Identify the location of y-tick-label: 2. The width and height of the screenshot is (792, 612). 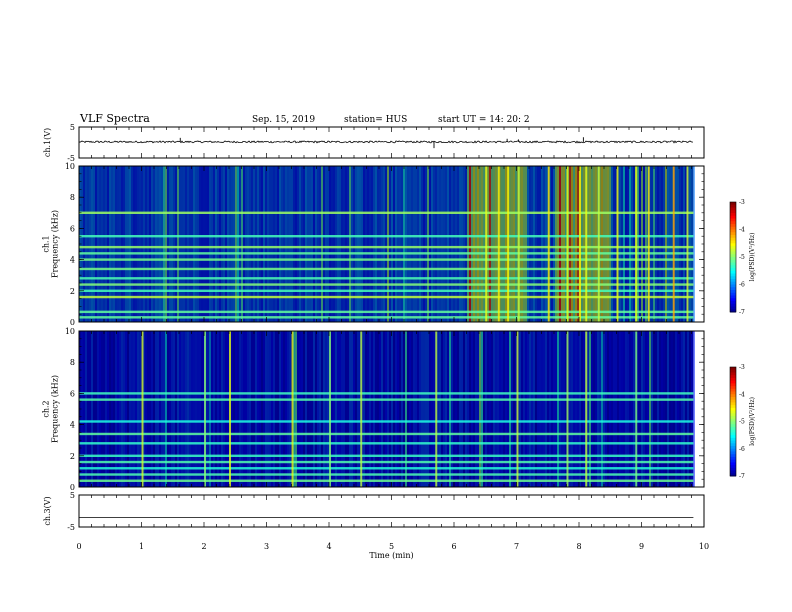
(72, 456).